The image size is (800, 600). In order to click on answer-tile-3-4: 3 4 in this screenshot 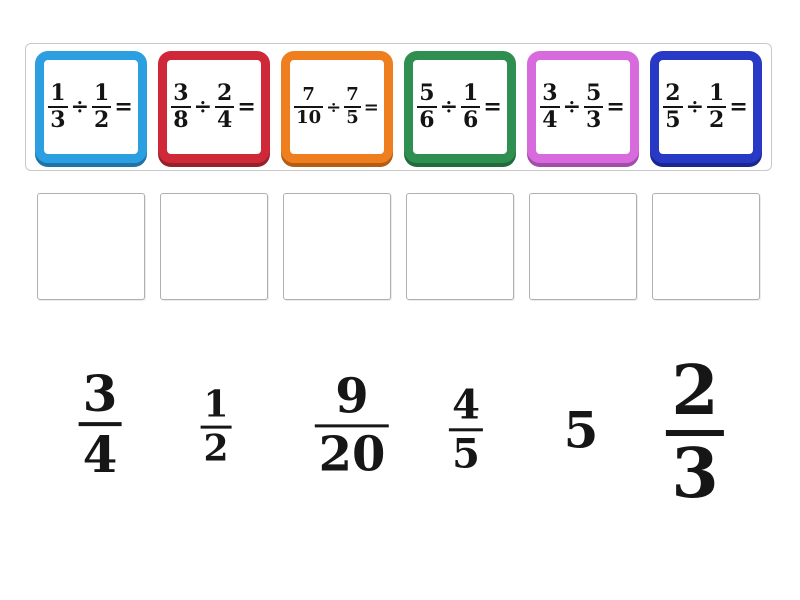, I will do `click(100, 424)`.